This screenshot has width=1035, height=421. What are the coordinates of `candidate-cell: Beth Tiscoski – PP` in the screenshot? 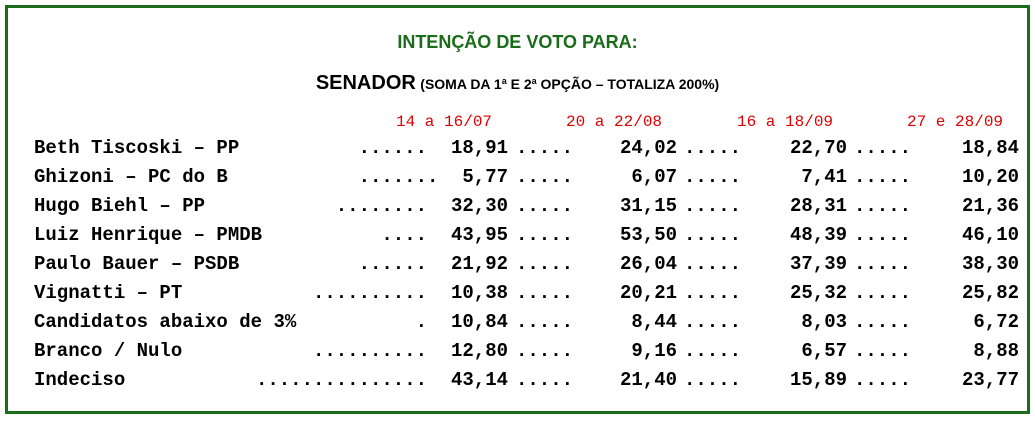 It's located at (136, 148).